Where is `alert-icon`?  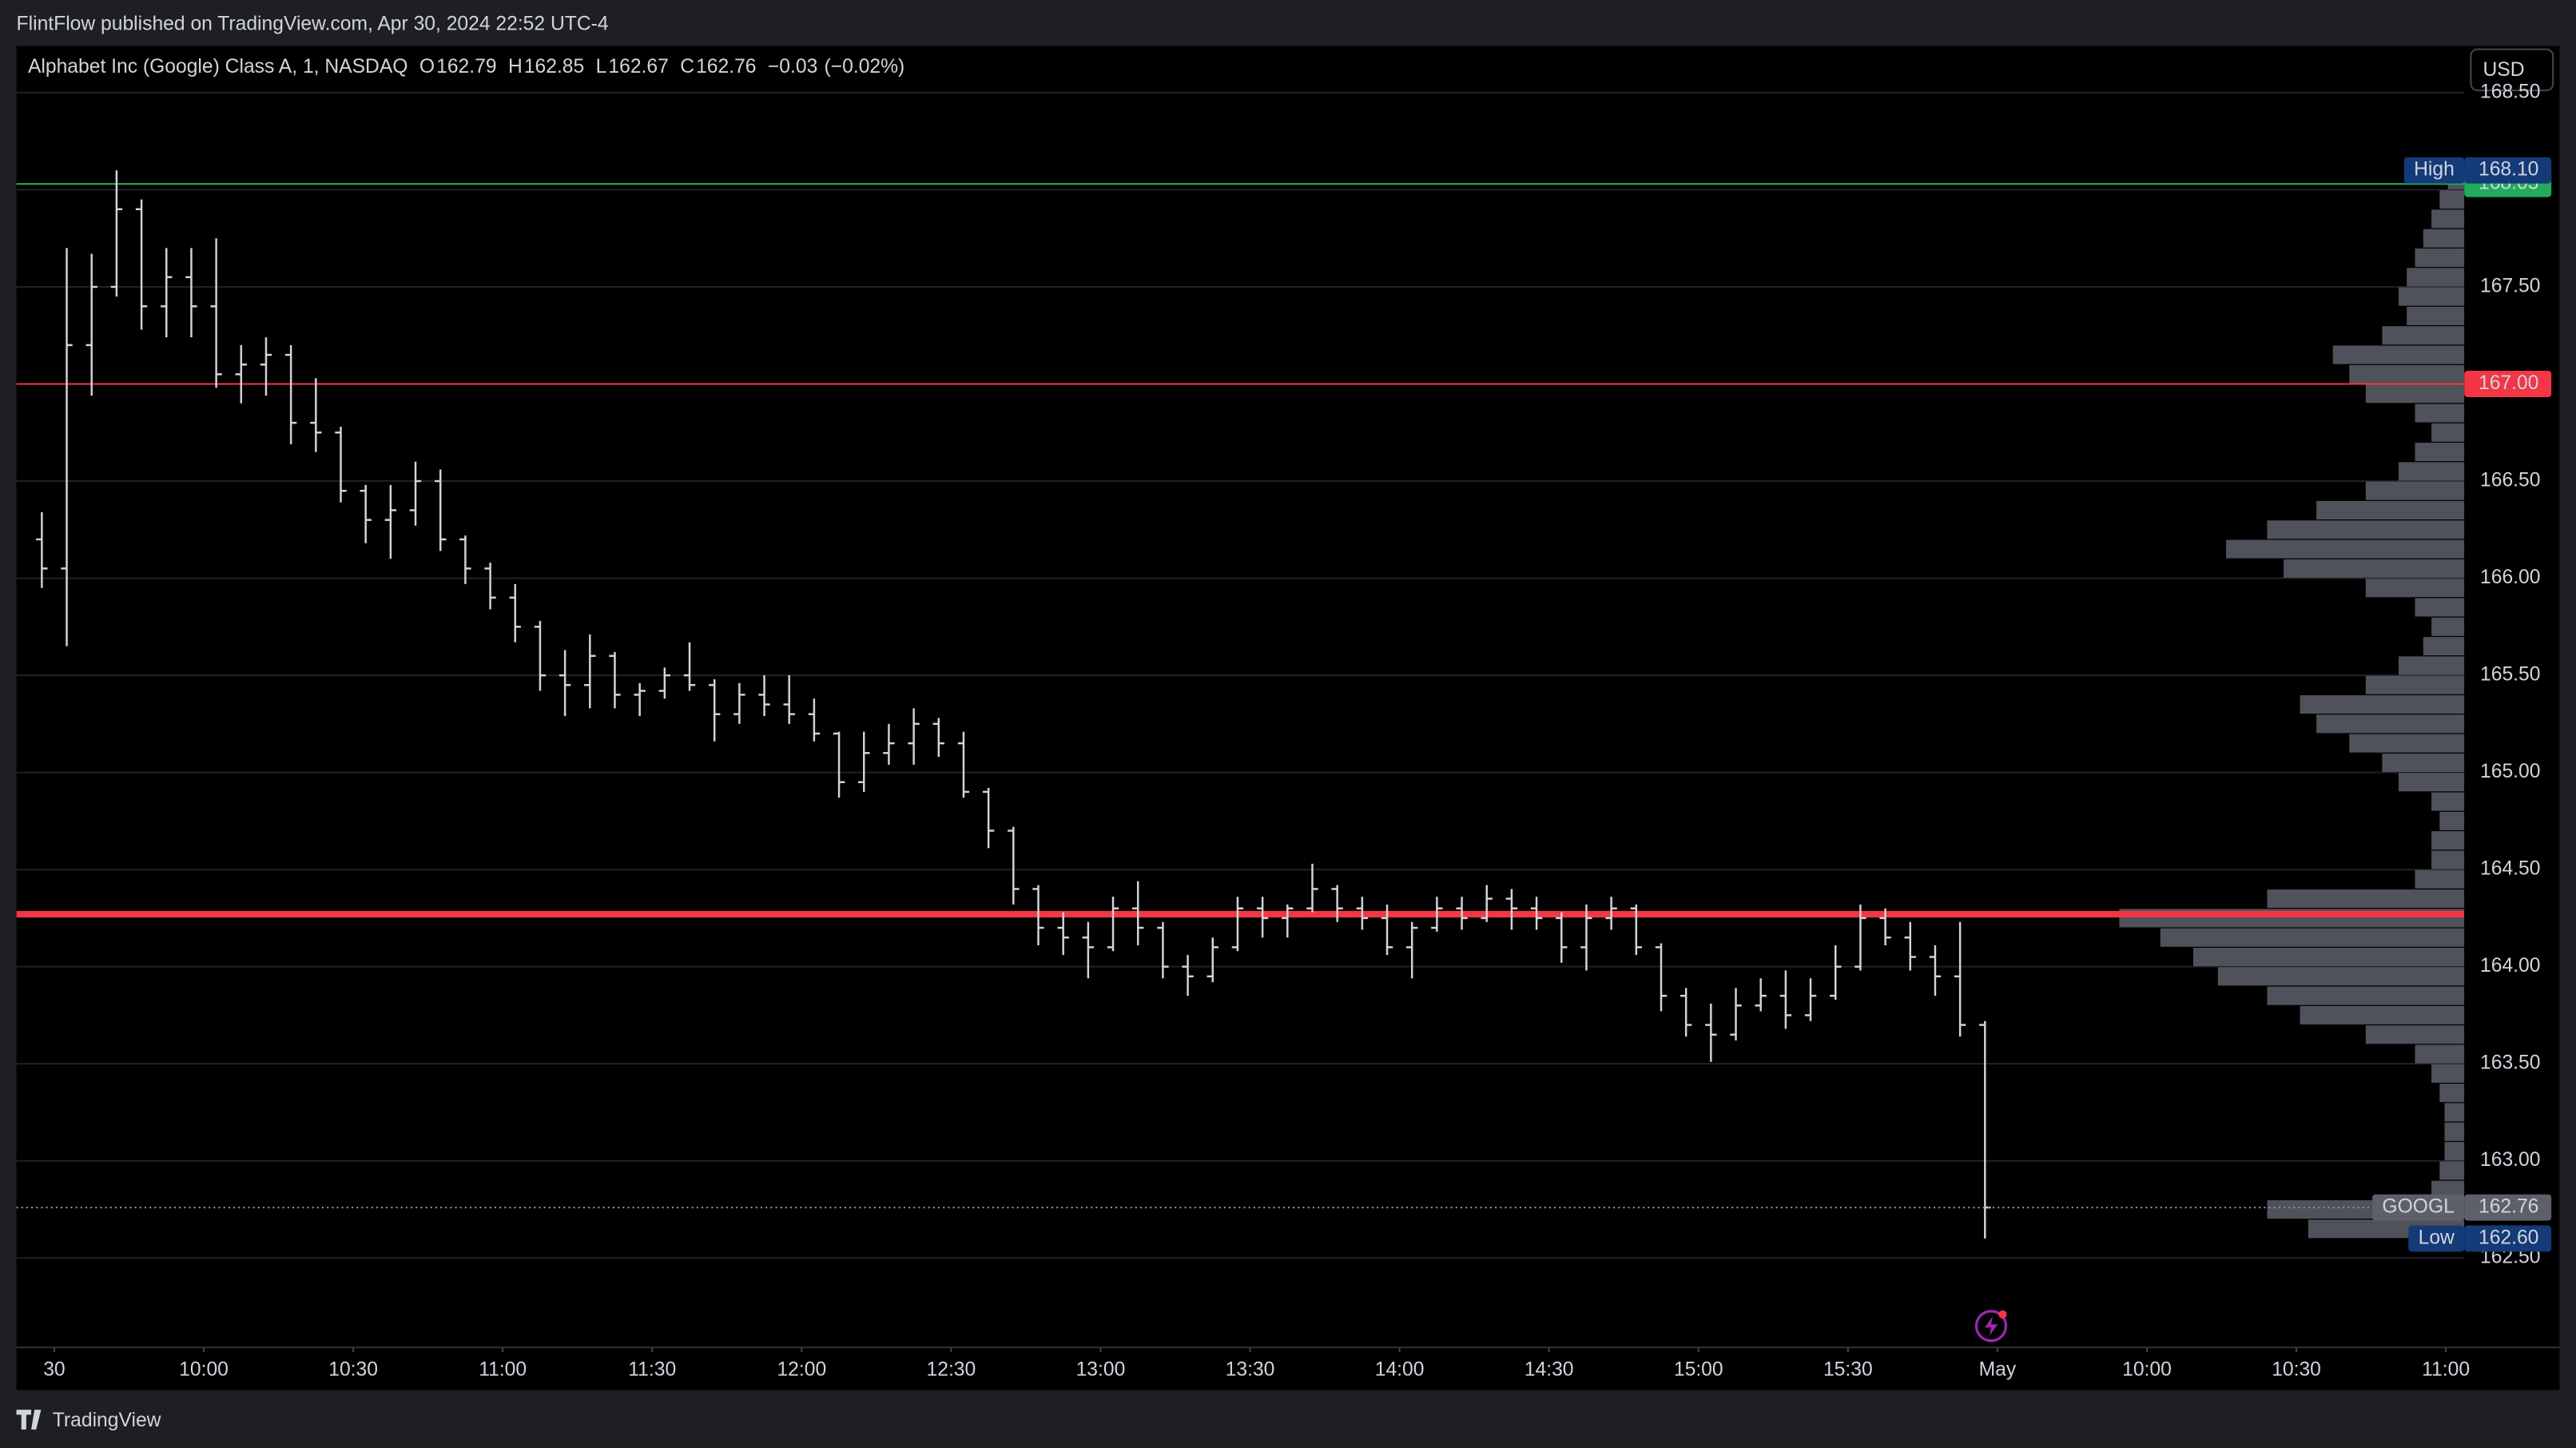
alert-icon is located at coordinates (1991, 1326).